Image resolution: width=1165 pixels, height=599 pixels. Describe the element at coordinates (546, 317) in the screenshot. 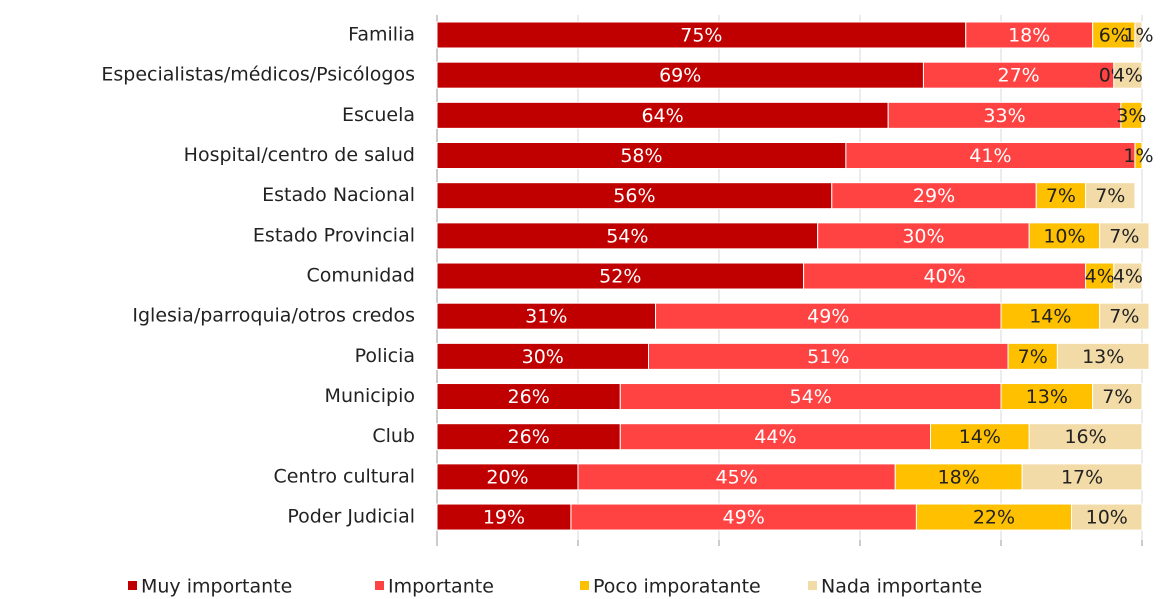

I see `data-label: 31%` at that location.